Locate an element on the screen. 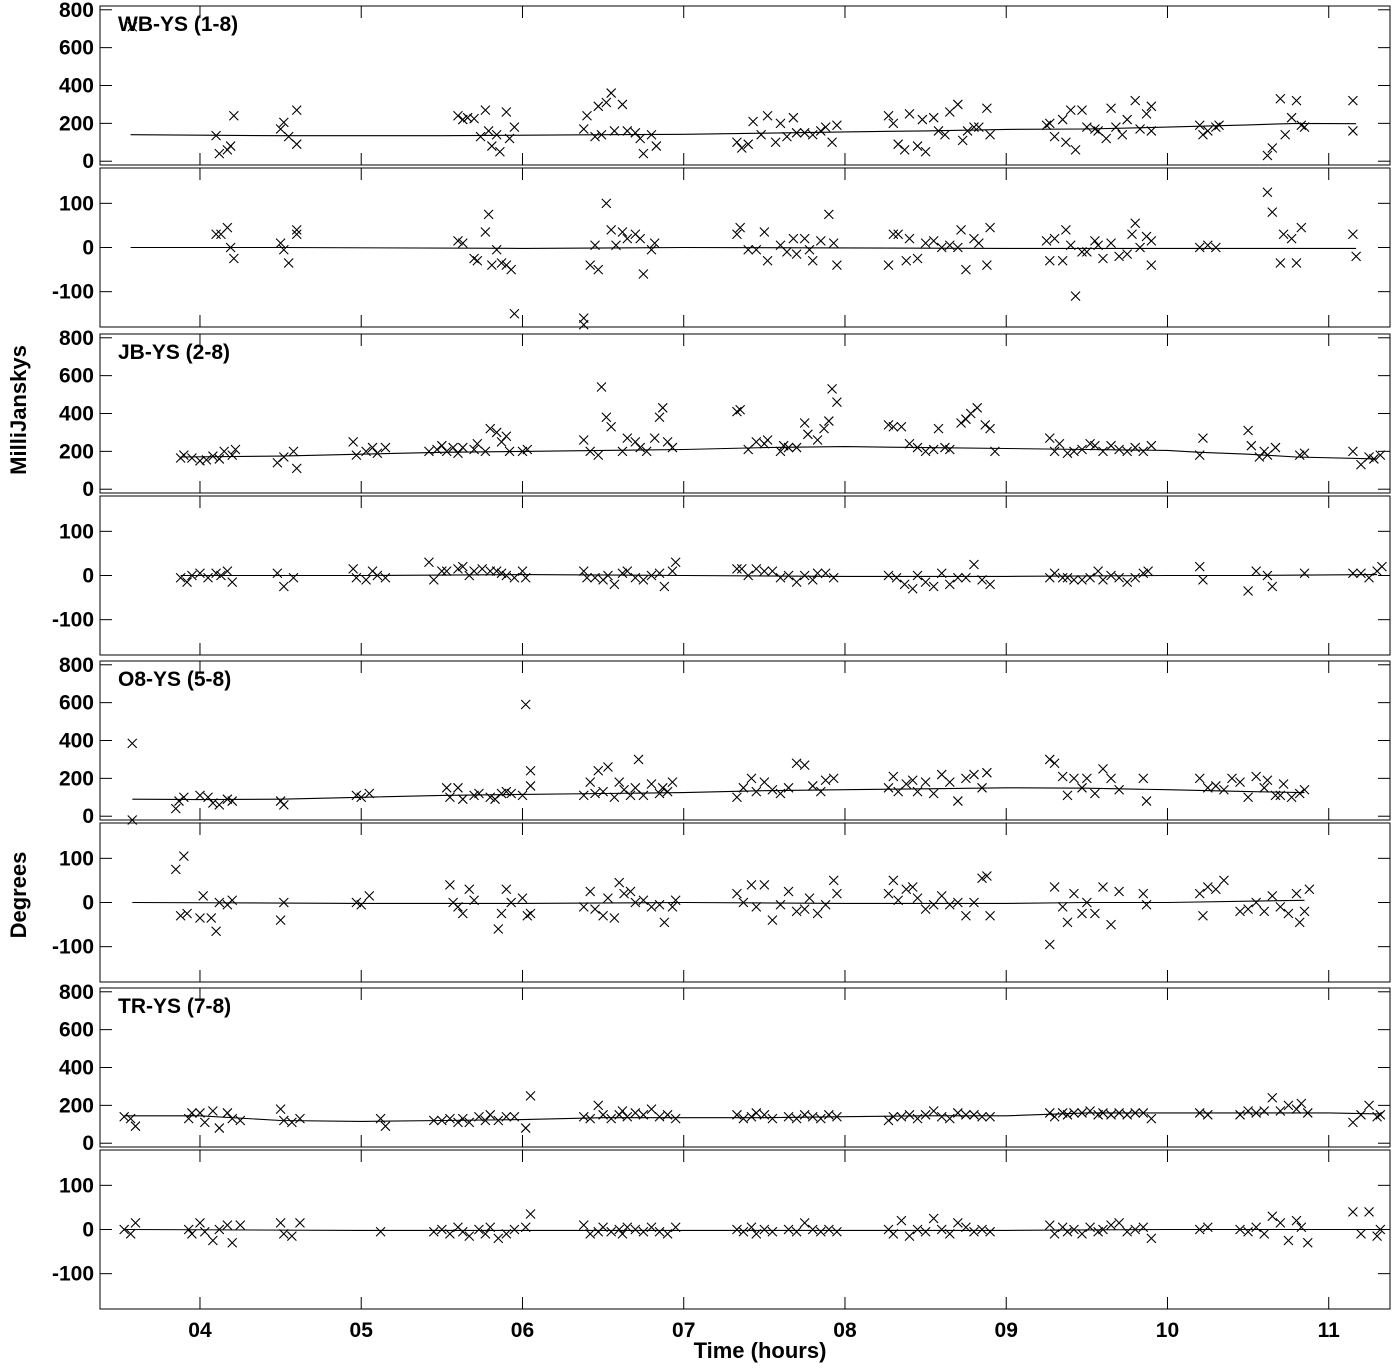 Image resolution: width=1399 pixels, height=1368 pixels. x-tick-label: 09 is located at coordinates (1006, 1330).